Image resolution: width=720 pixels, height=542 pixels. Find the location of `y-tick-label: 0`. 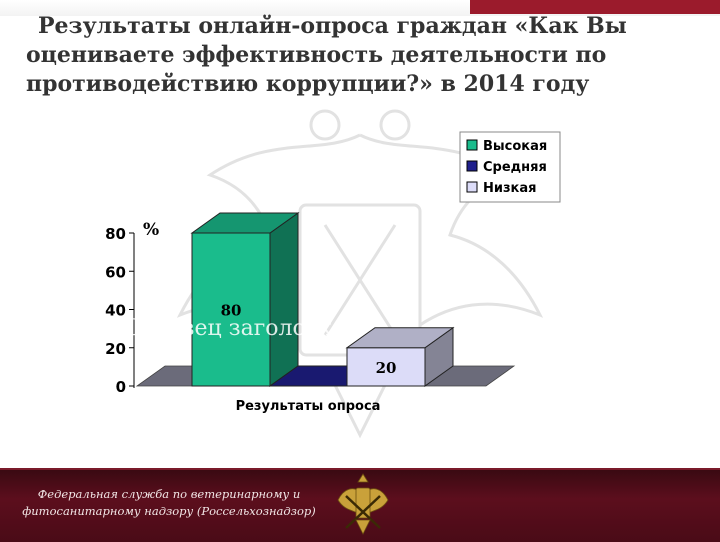

y-tick-label: 0 is located at coordinates (121, 387).